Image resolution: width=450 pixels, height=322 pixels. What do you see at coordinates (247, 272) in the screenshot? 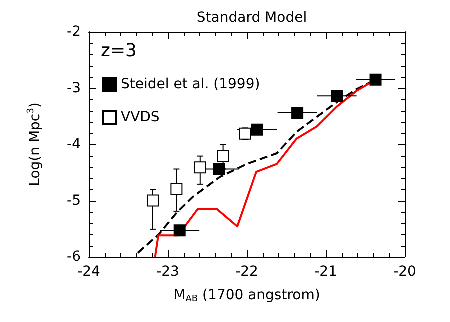
I see `x-tick-label: -22` at bounding box center [247, 272].